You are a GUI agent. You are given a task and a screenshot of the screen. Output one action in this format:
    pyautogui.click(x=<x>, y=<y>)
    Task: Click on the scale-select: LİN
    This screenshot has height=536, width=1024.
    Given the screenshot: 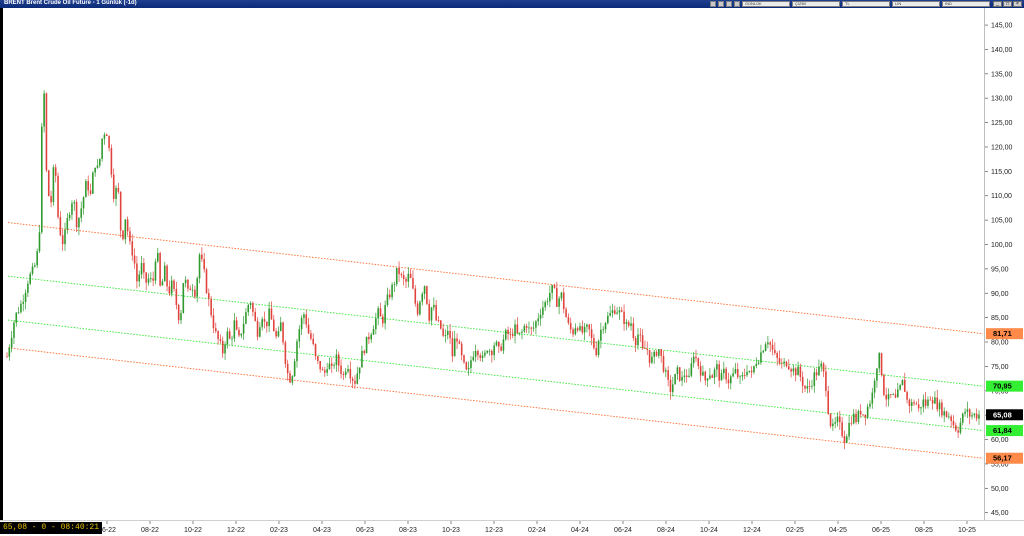 What is the action you would take?
    pyautogui.click(x=916, y=4)
    